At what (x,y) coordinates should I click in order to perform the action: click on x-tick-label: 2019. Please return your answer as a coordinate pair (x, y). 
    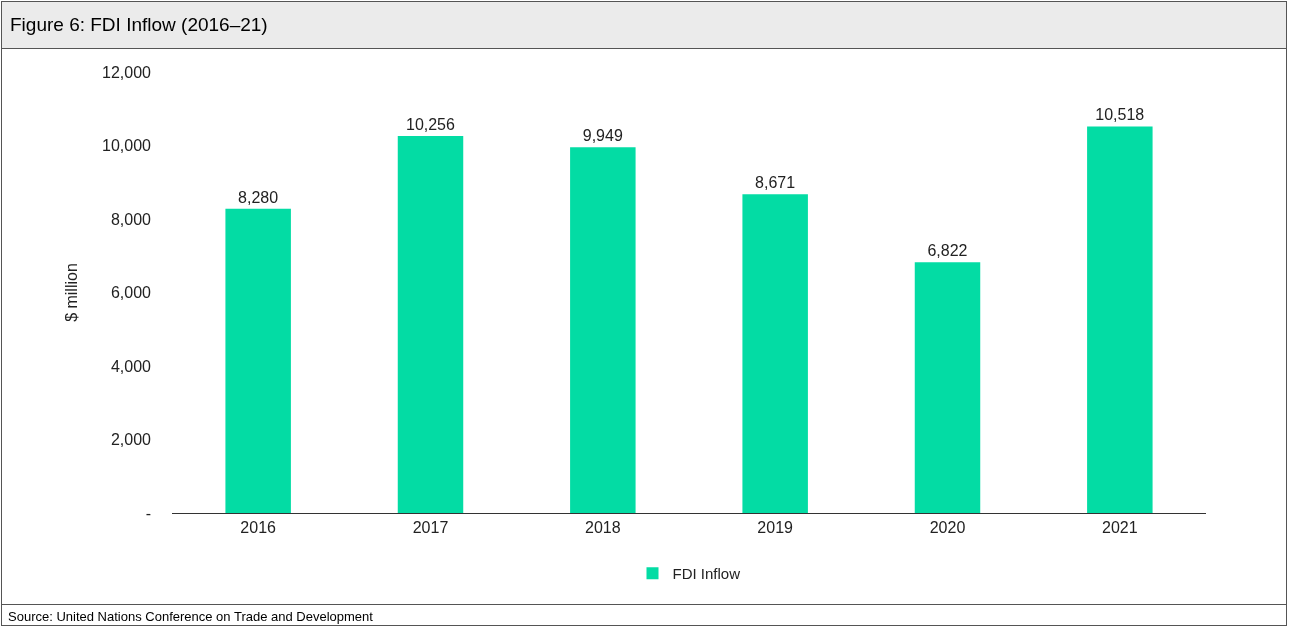
    Looking at the image, I should click on (775, 528).